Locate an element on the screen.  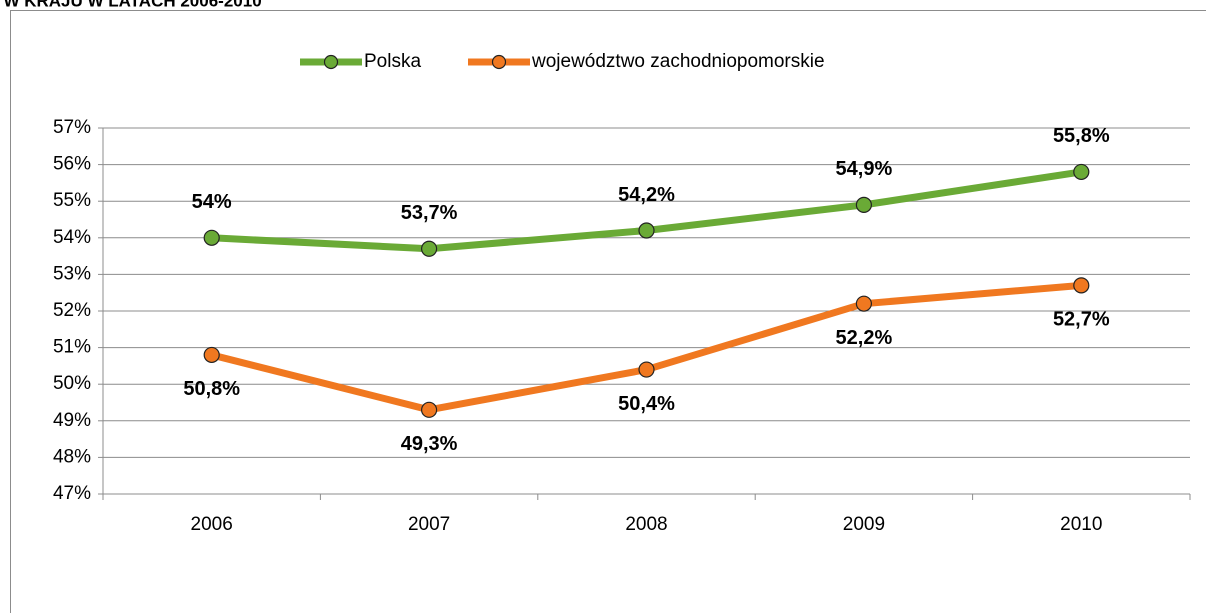
data-label: 53,7% is located at coordinates (429, 213).